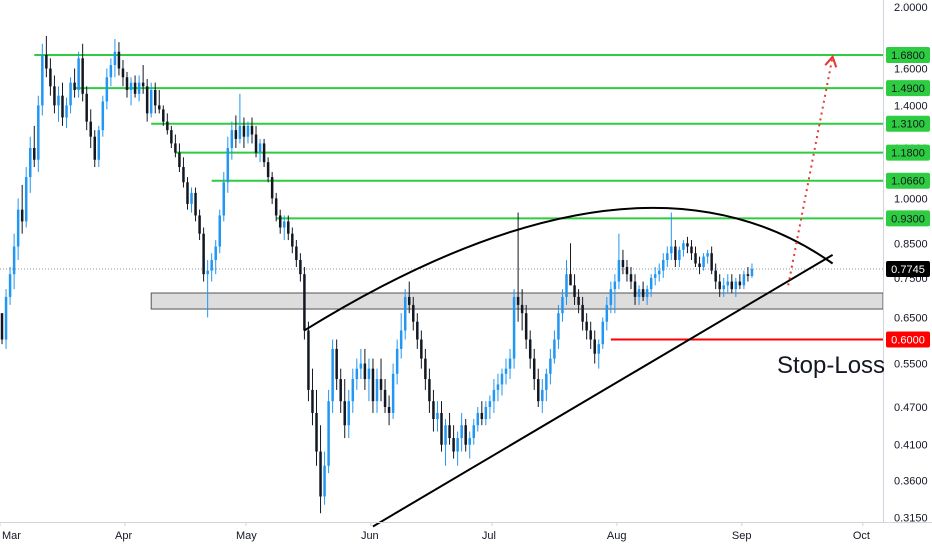  I want to click on target-price-label: 1.6800, so click(908, 55).